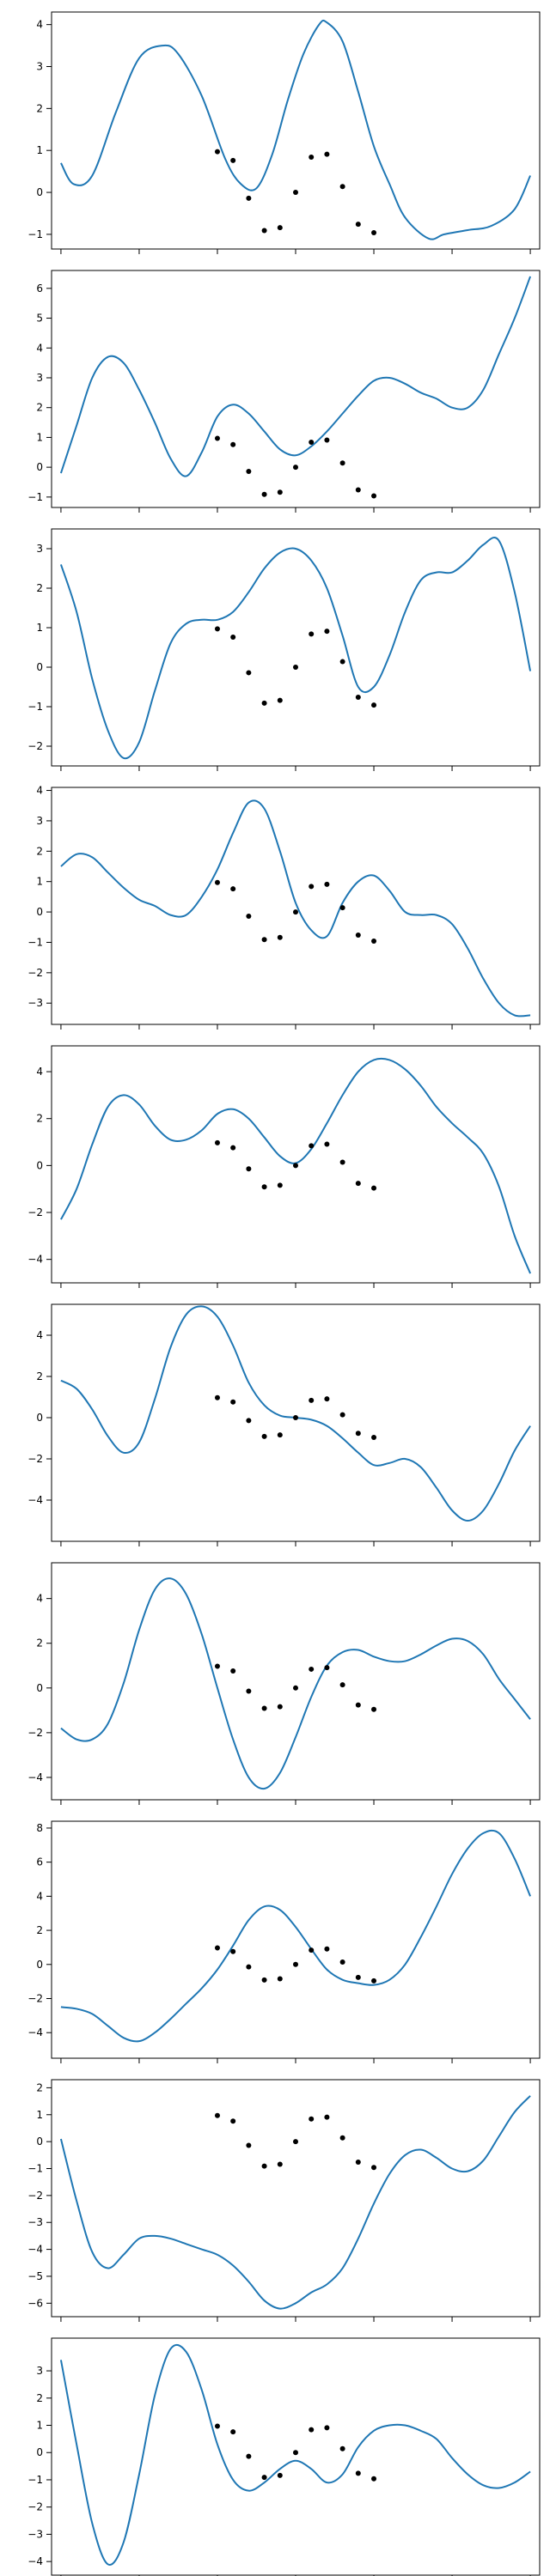  Describe the element at coordinates (35, 1003) in the screenshot. I see `ytick-label: −3` at that location.